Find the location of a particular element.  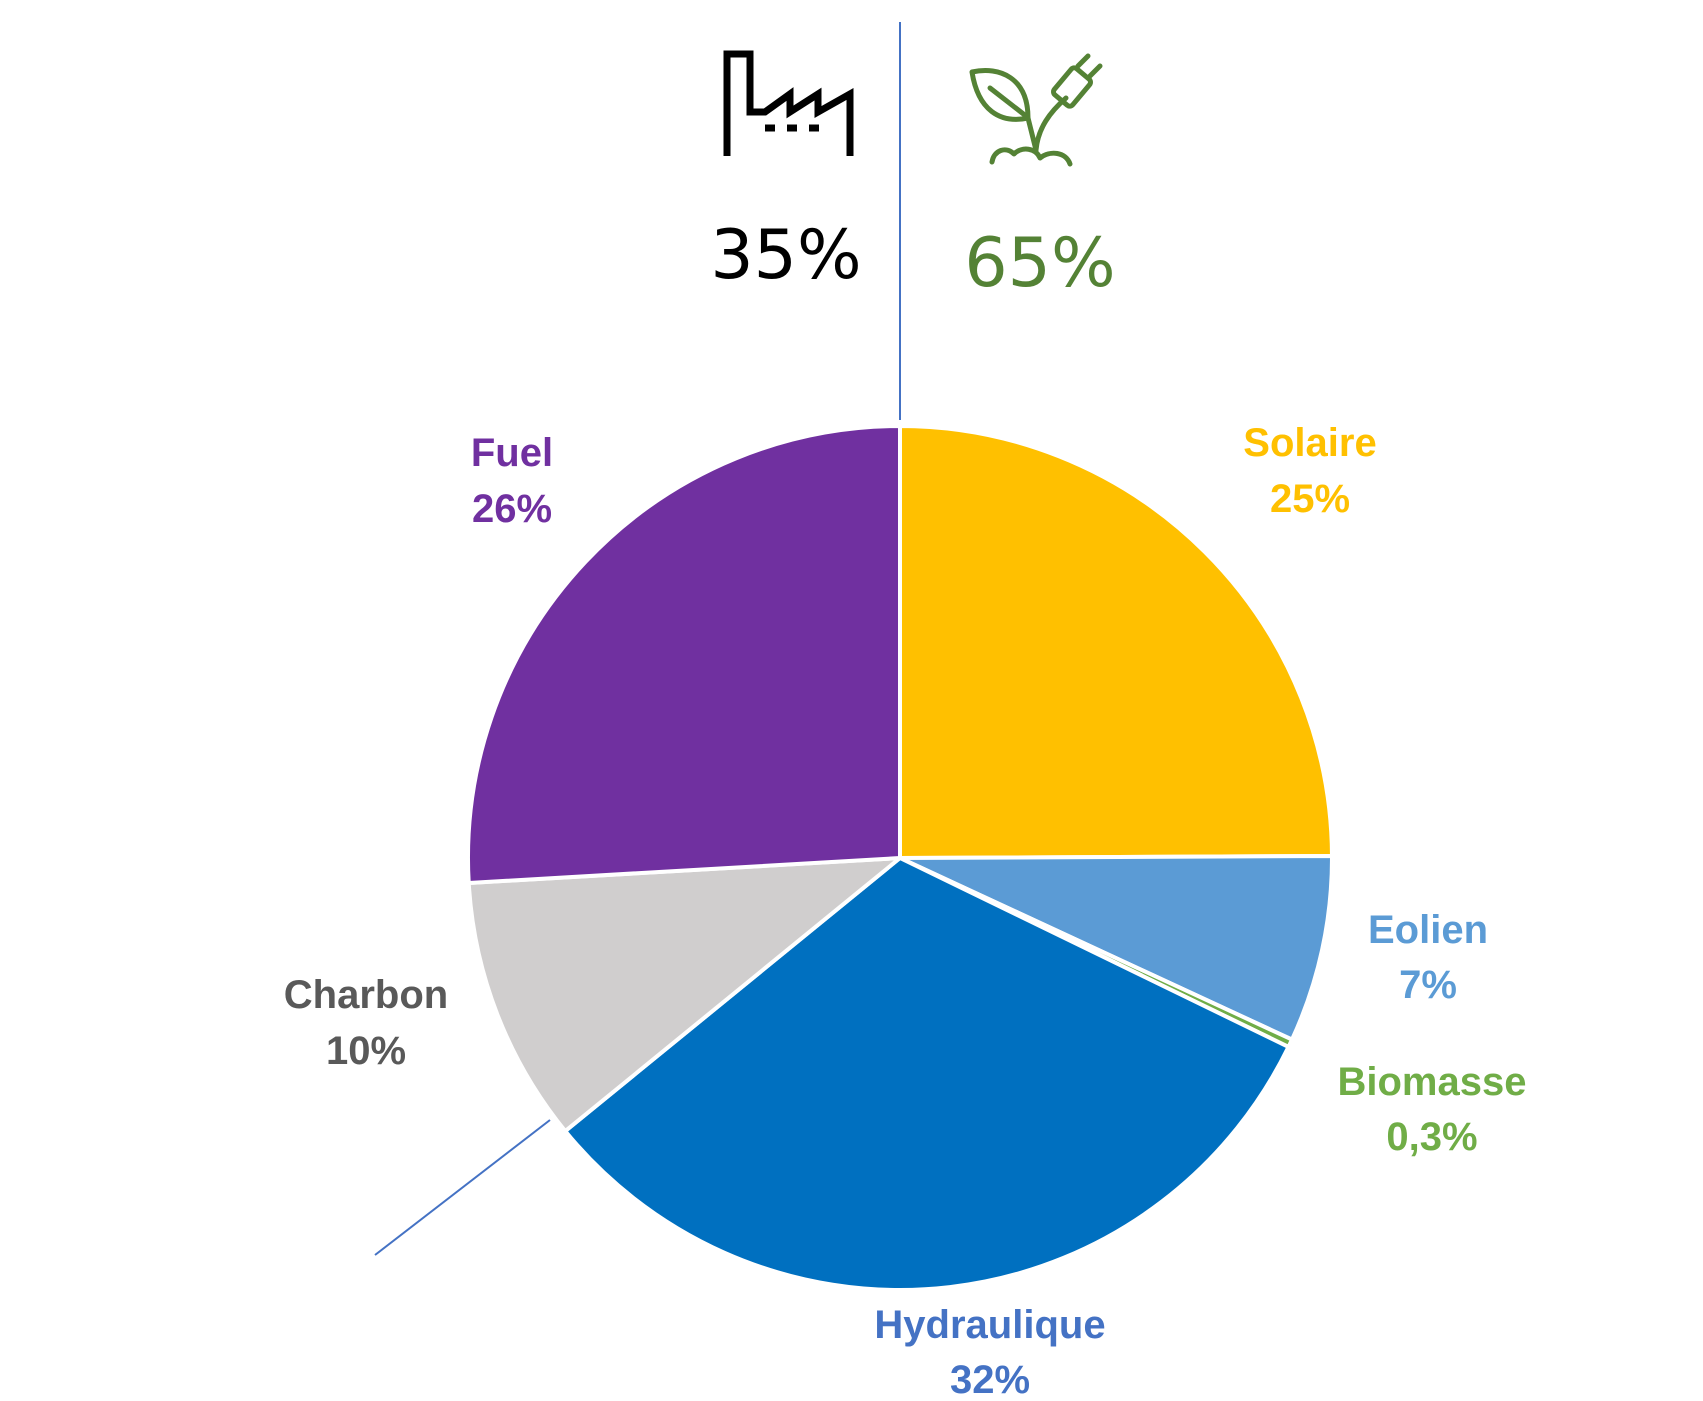

pie-slice-hydraulique is located at coordinates (927, 1074).